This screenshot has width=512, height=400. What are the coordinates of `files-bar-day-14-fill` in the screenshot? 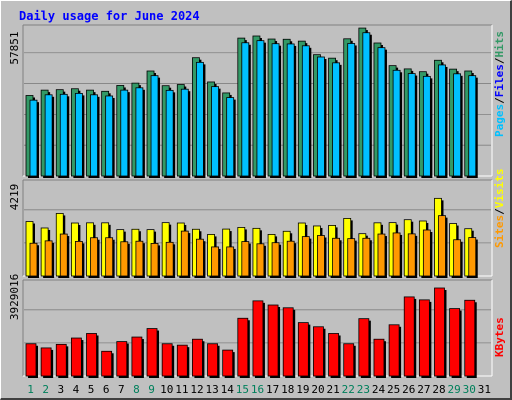 It's located at (230, 137).